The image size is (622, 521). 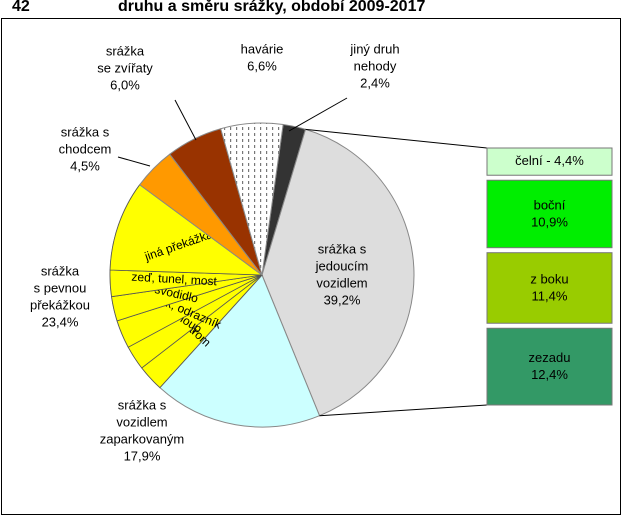 What do you see at coordinates (186, 230) in the screenshot?
I see `pie-sub-slice` at bounding box center [186, 230].